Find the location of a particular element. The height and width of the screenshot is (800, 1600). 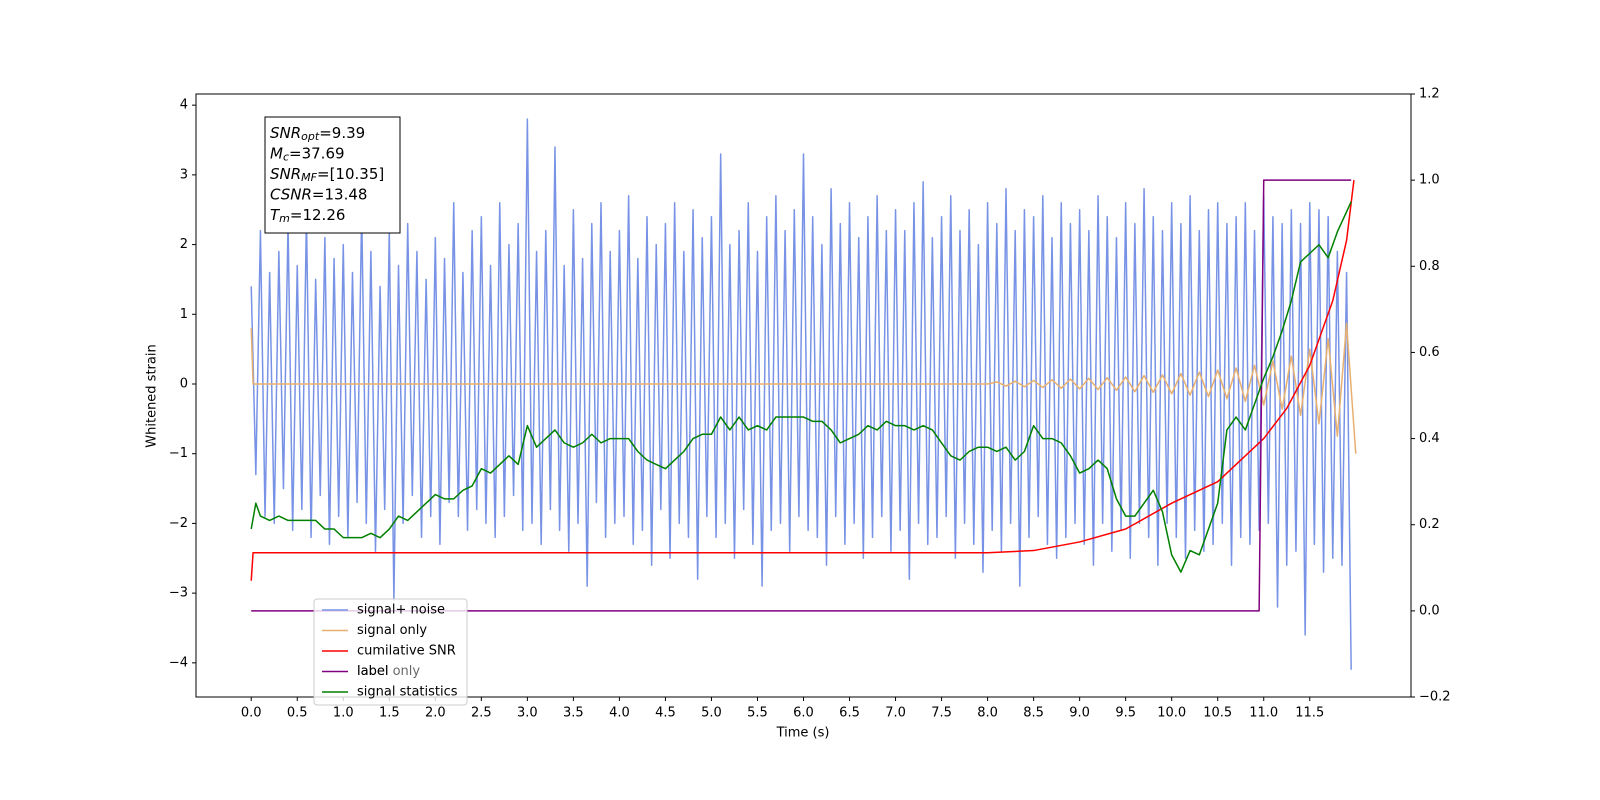

stats-value: =12.26 is located at coordinates (318, 215).